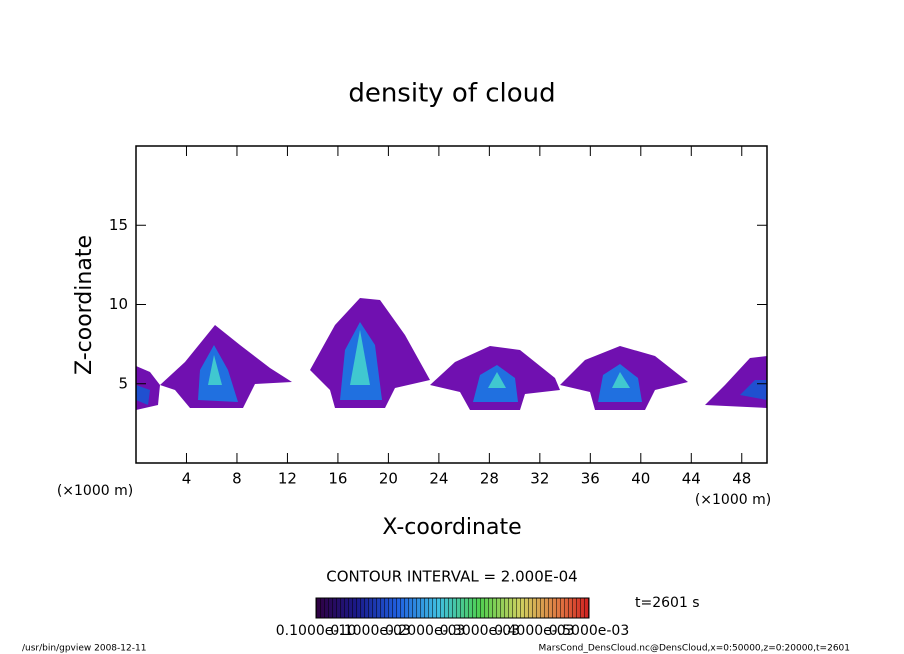 The image size is (904, 654). Describe the element at coordinates (691, 479) in the screenshot. I see `x-tick-label: 44` at that location.